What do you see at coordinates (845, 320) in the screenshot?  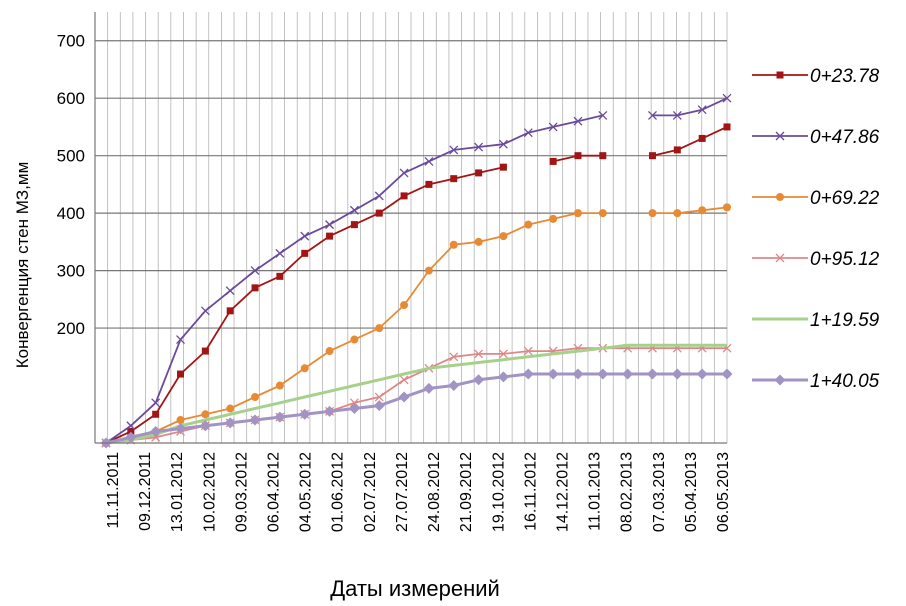 I see `legend-label: 1+19.59` at bounding box center [845, 320].